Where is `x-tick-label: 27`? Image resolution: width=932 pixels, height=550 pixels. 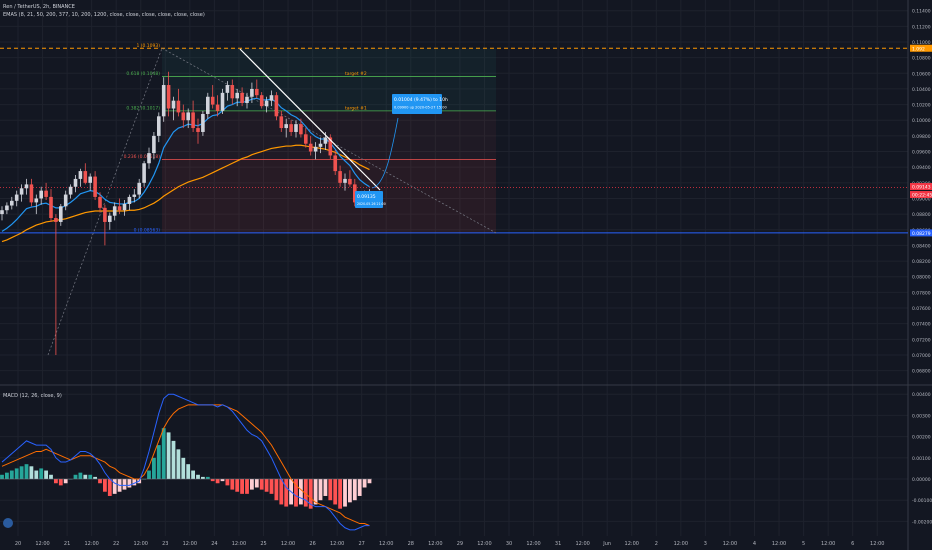 x-tick-label: 27 is located at coordinates (362, 544).